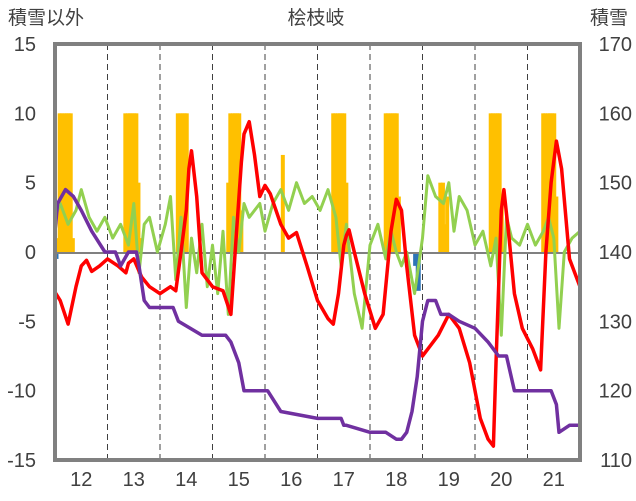 This screenshot has width=636, height=501. Describe the element at coordinates (501, 480) in the screenshot. I see `x-tick-label: 20` at that location.